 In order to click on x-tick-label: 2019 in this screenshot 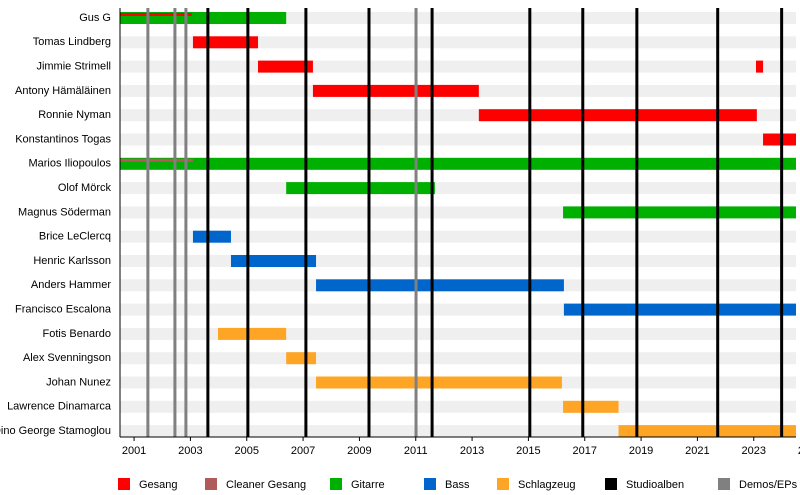, I will do `click(641, 451)`.